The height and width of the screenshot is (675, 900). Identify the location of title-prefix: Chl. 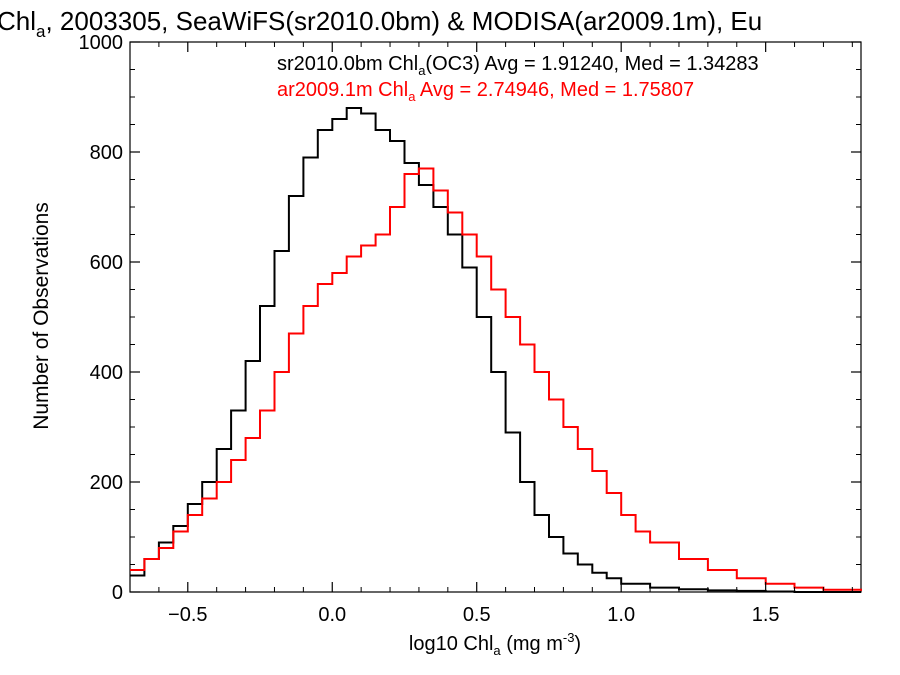
(18, 21).